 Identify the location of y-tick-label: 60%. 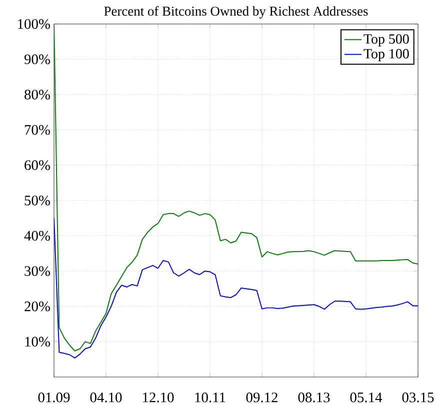
(37, 165).